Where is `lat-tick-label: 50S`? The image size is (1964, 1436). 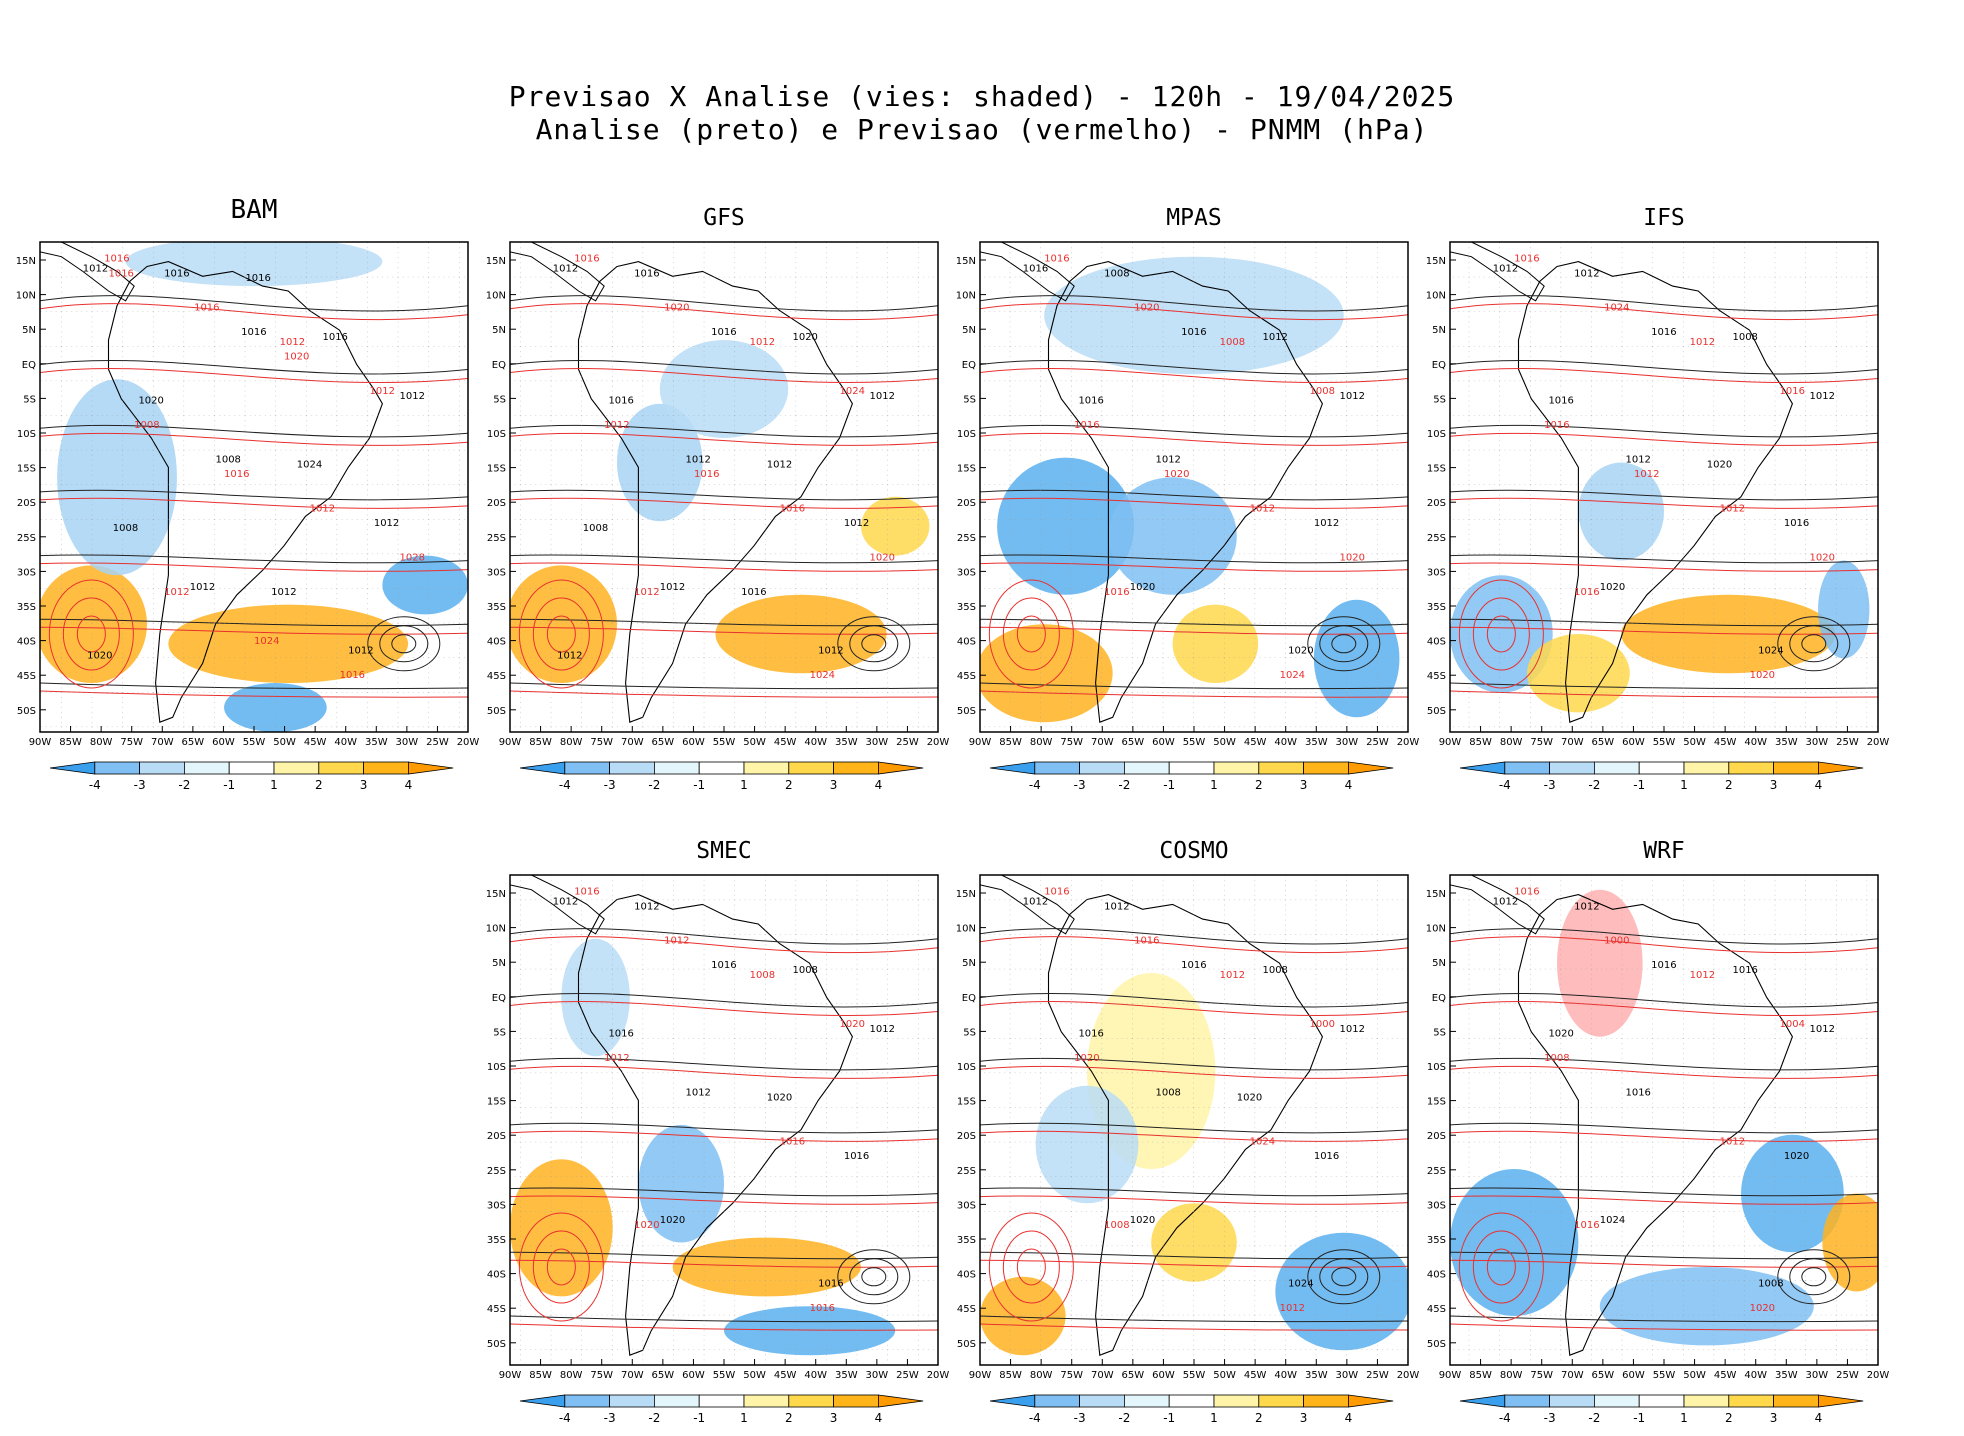 lat-tick-label: 50S is located at coordinates (966, 1344).